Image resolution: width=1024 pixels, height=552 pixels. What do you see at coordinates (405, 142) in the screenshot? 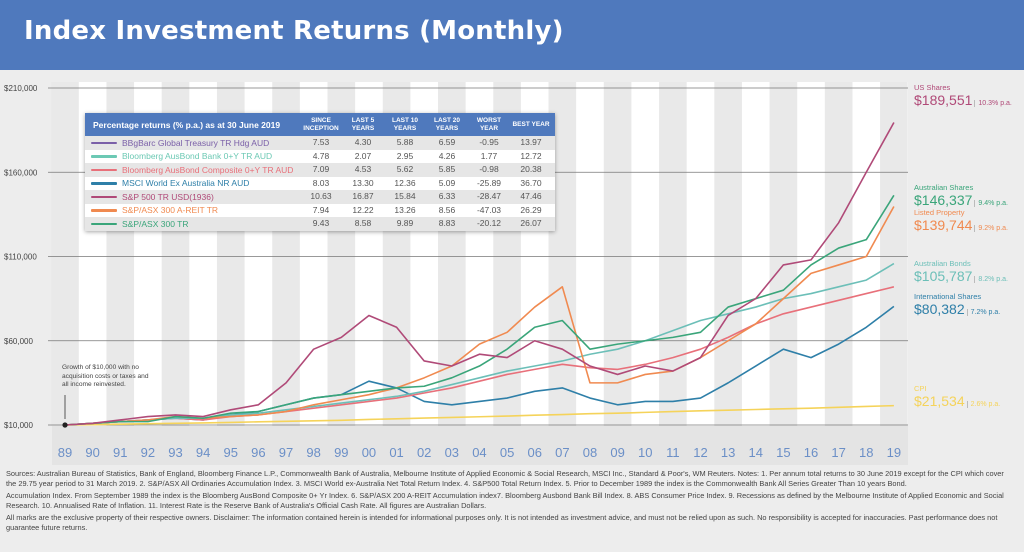
I see `table-cell: 5.88` at bounding box center [405, 142].